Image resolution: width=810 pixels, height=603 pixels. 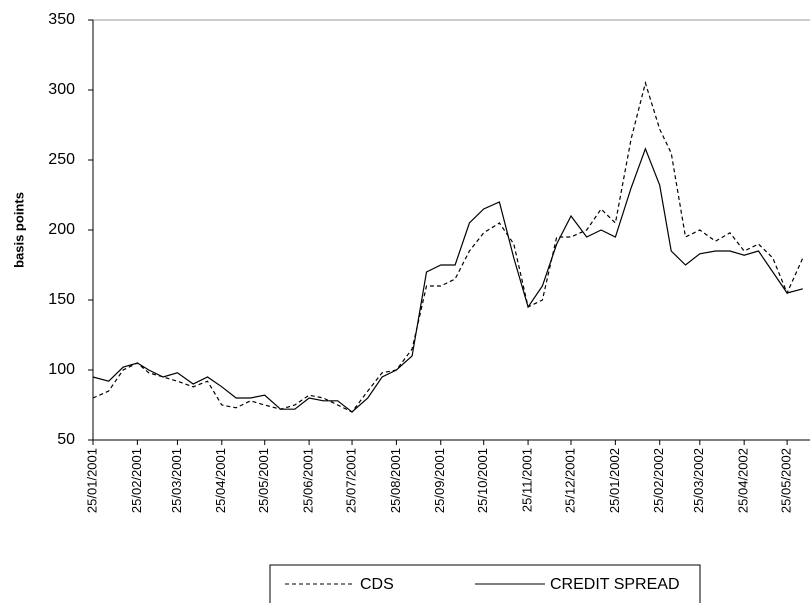 What do you see at coordinates (743, 480) in the screenshot?
I see `x-tick-label: 25/04/2002` at bounding box center [743, 480].